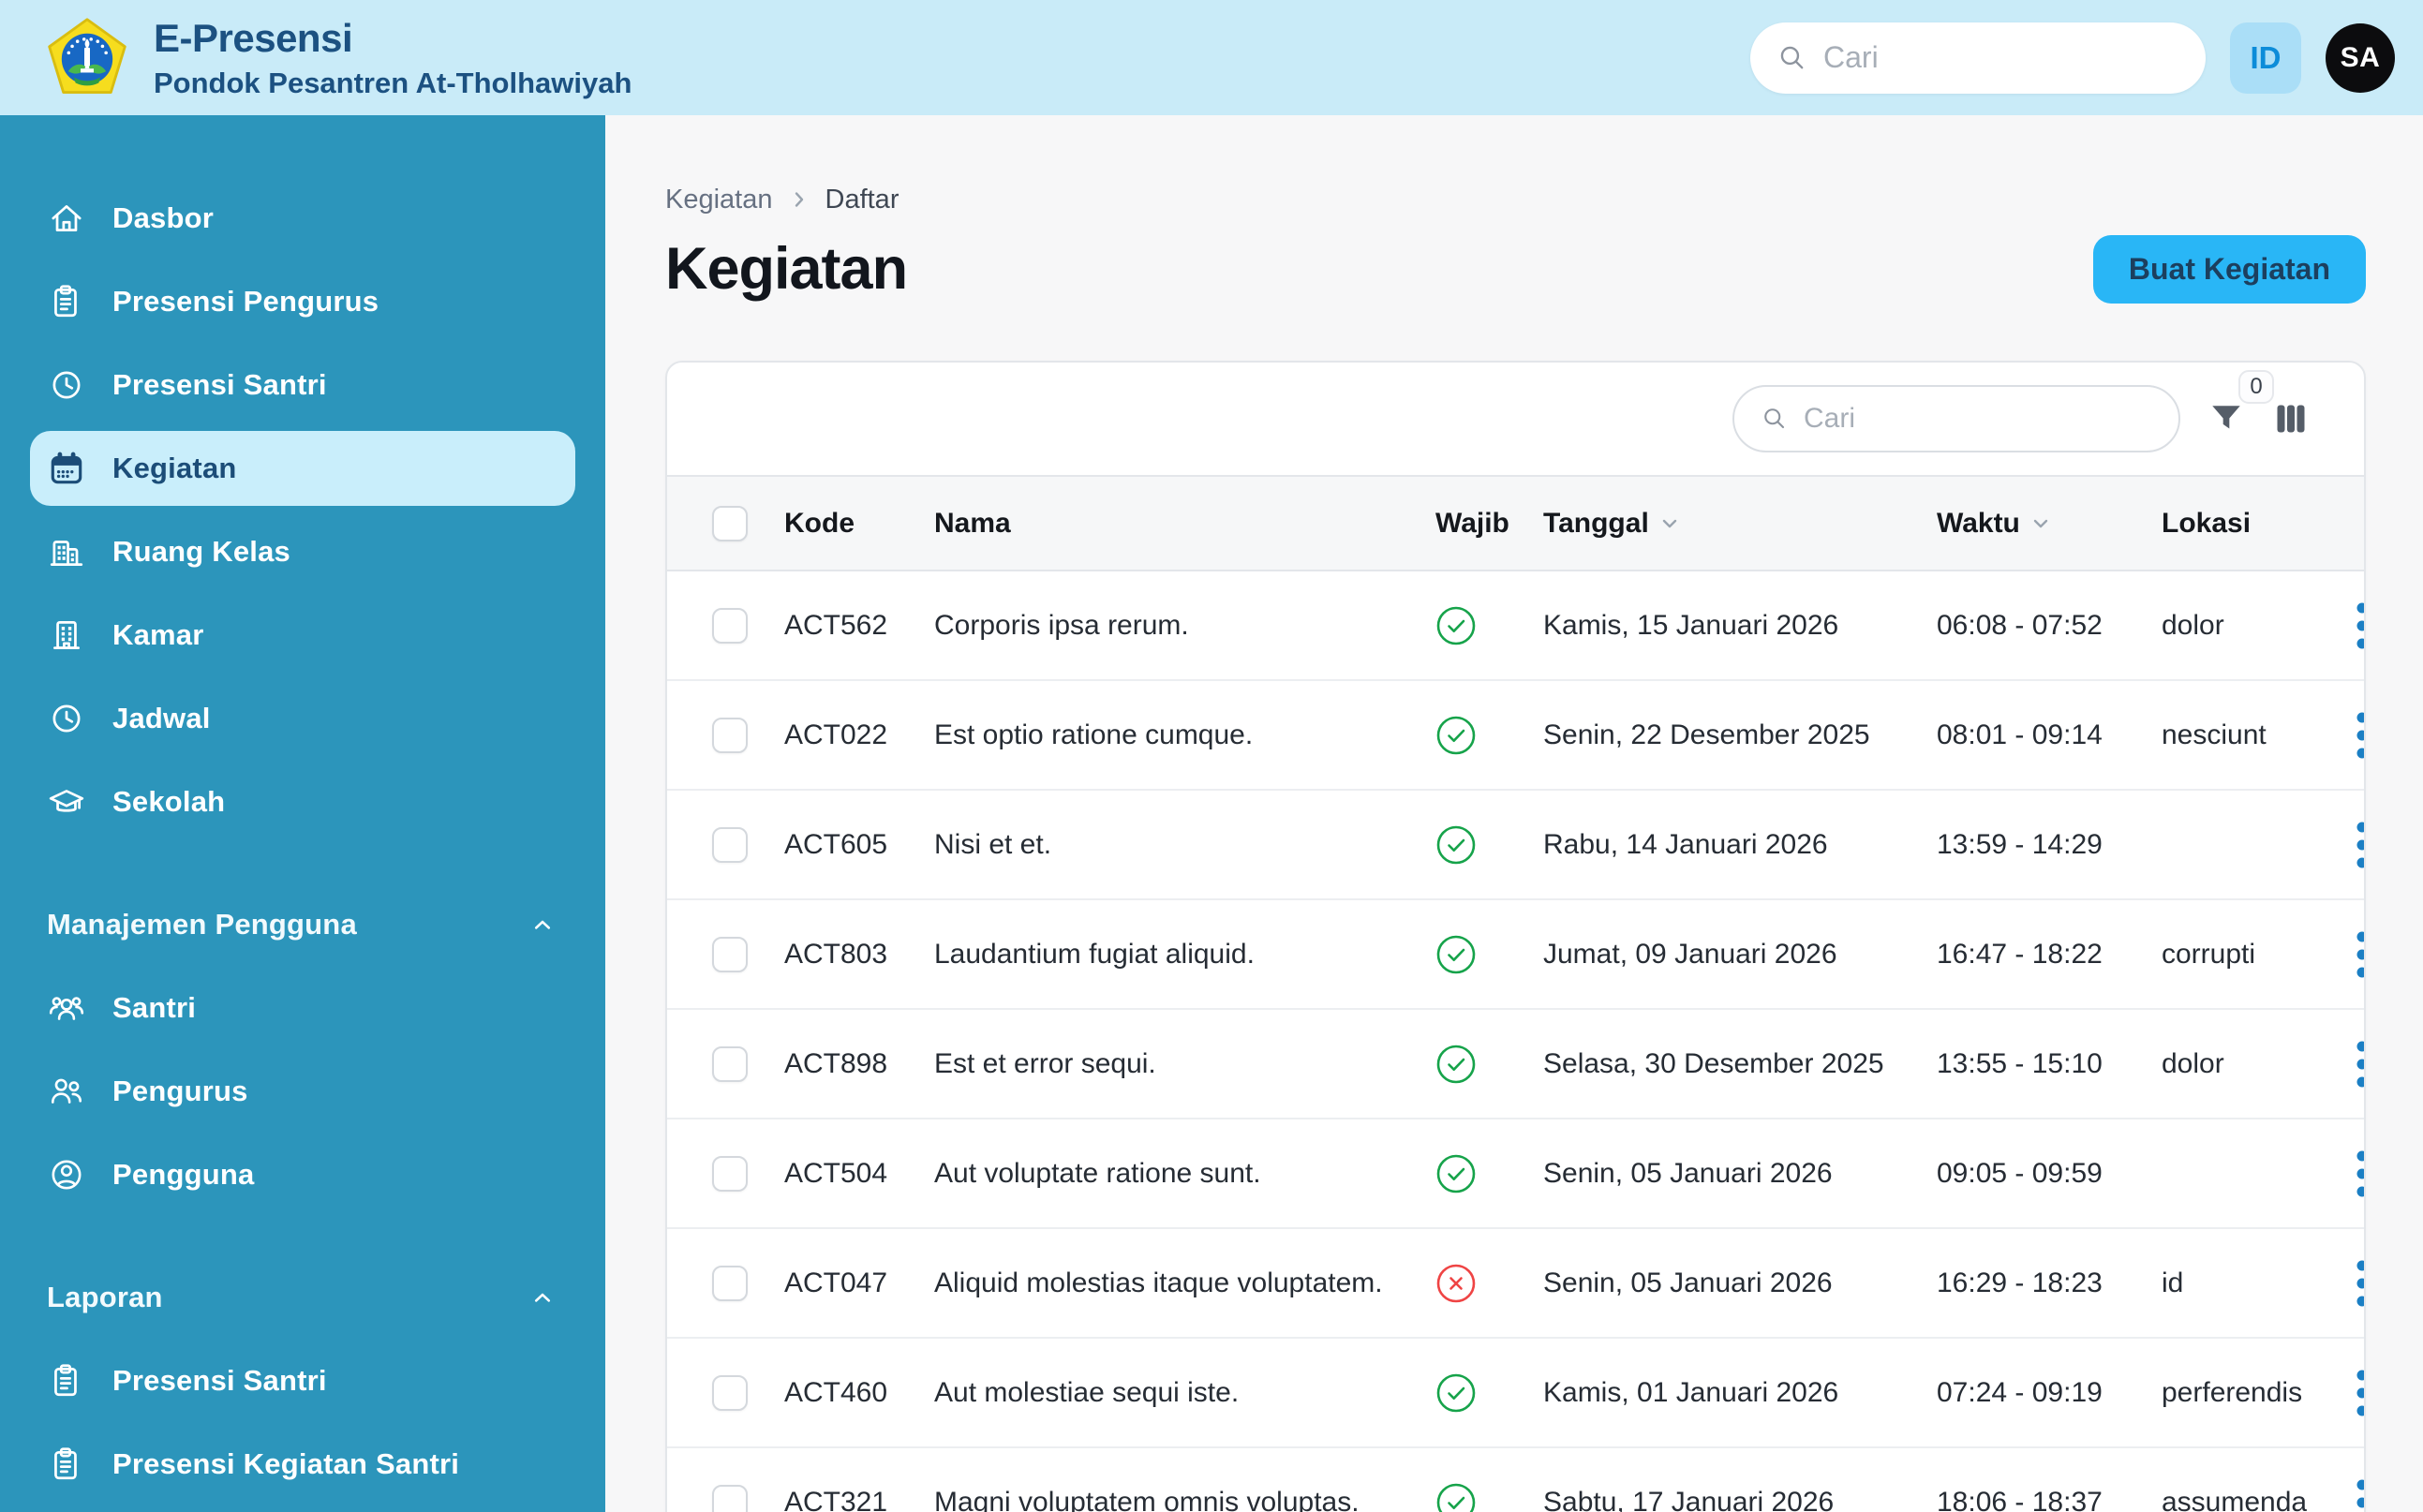 This screenshot has height=1512, width=2423. What do you see at coordinates (302, 718) in the screenshot?
I see `sidebar-item-jadwal: Jadwal` at bounding box center [302, 718].